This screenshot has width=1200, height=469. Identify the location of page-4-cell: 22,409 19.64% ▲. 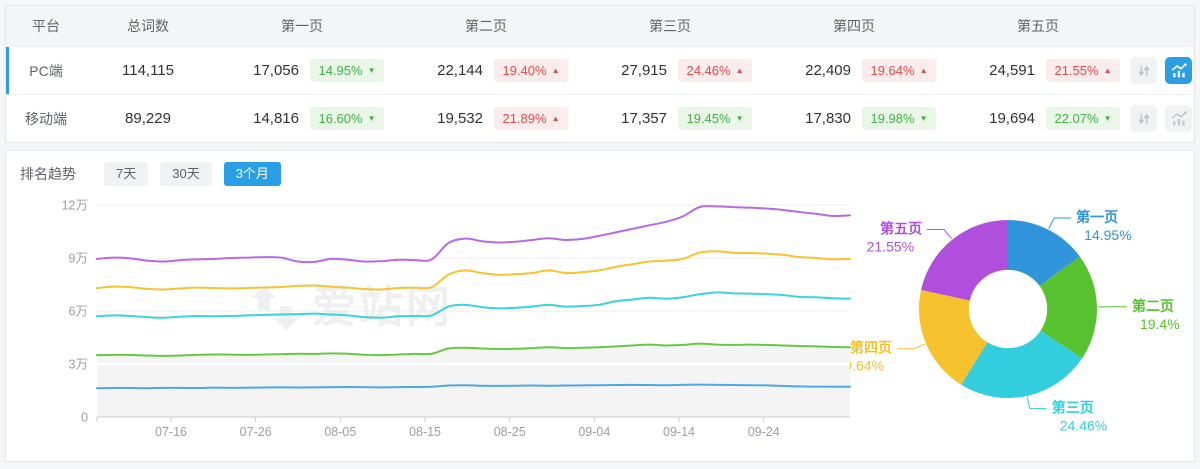
(854, 70).